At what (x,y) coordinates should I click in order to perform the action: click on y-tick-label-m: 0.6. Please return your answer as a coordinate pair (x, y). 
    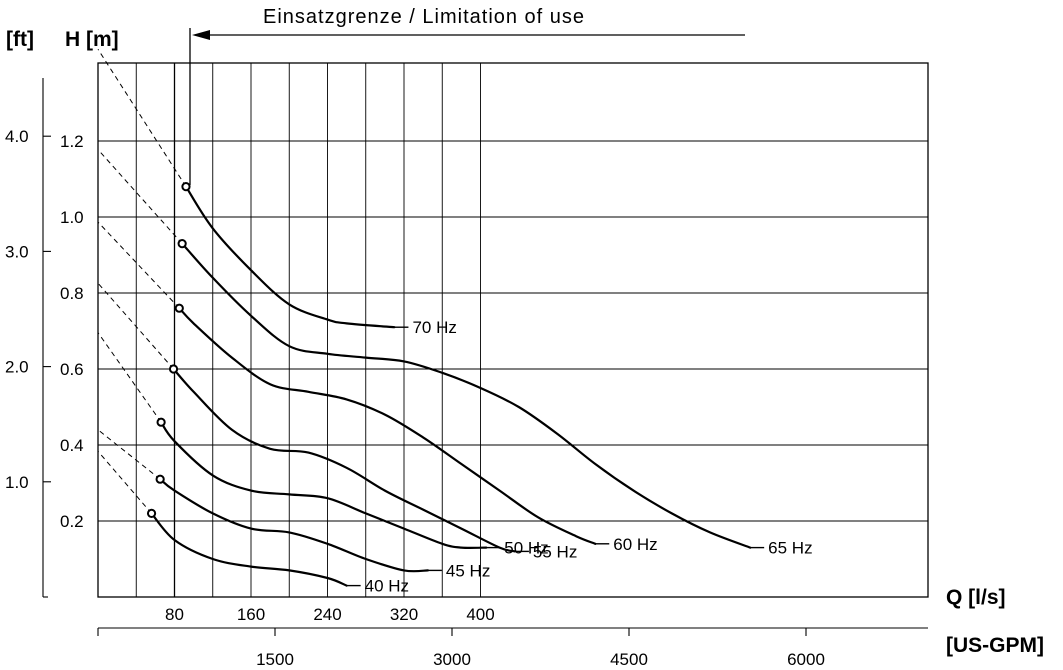
    Looking at the image, I should click on (72, 369).